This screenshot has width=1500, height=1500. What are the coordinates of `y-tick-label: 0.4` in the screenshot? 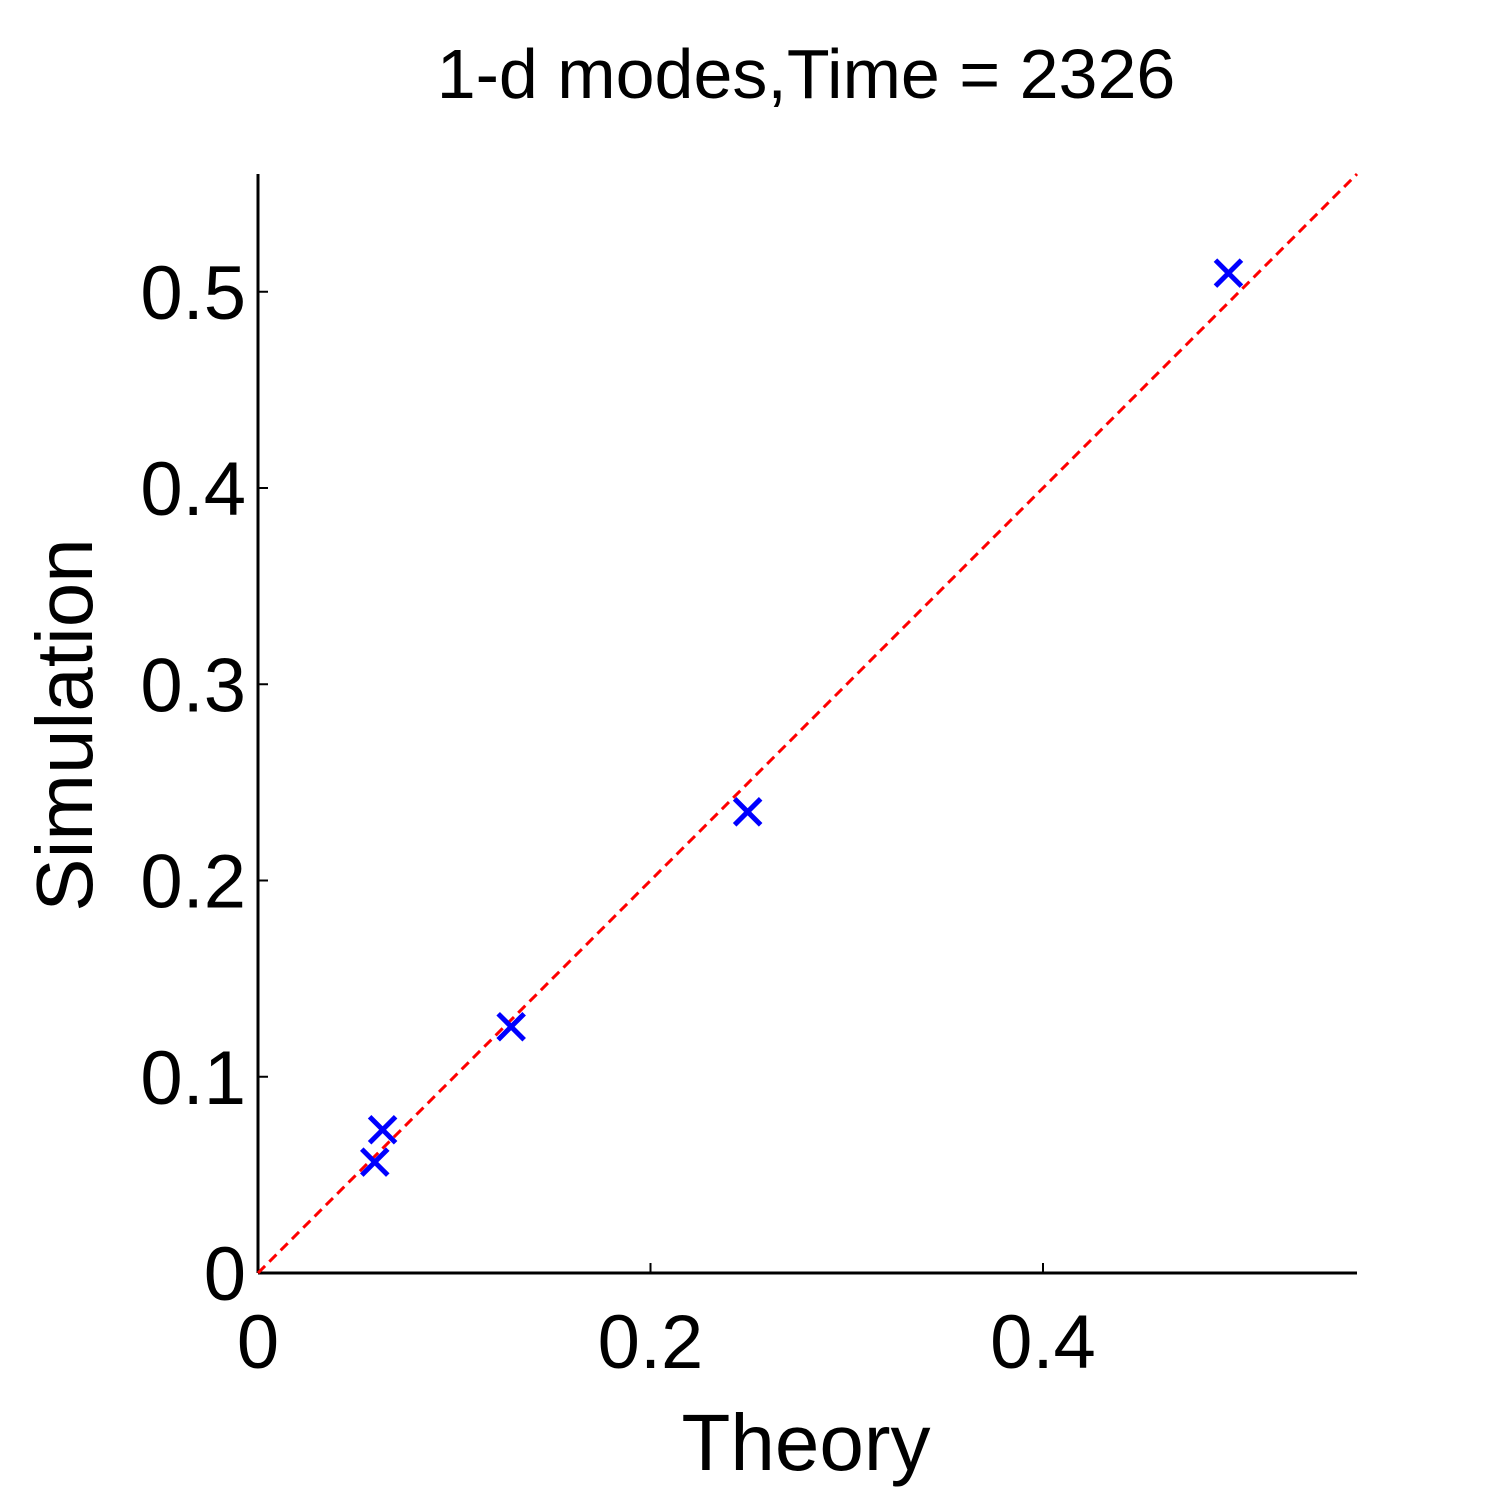 It's located at (193, 489).